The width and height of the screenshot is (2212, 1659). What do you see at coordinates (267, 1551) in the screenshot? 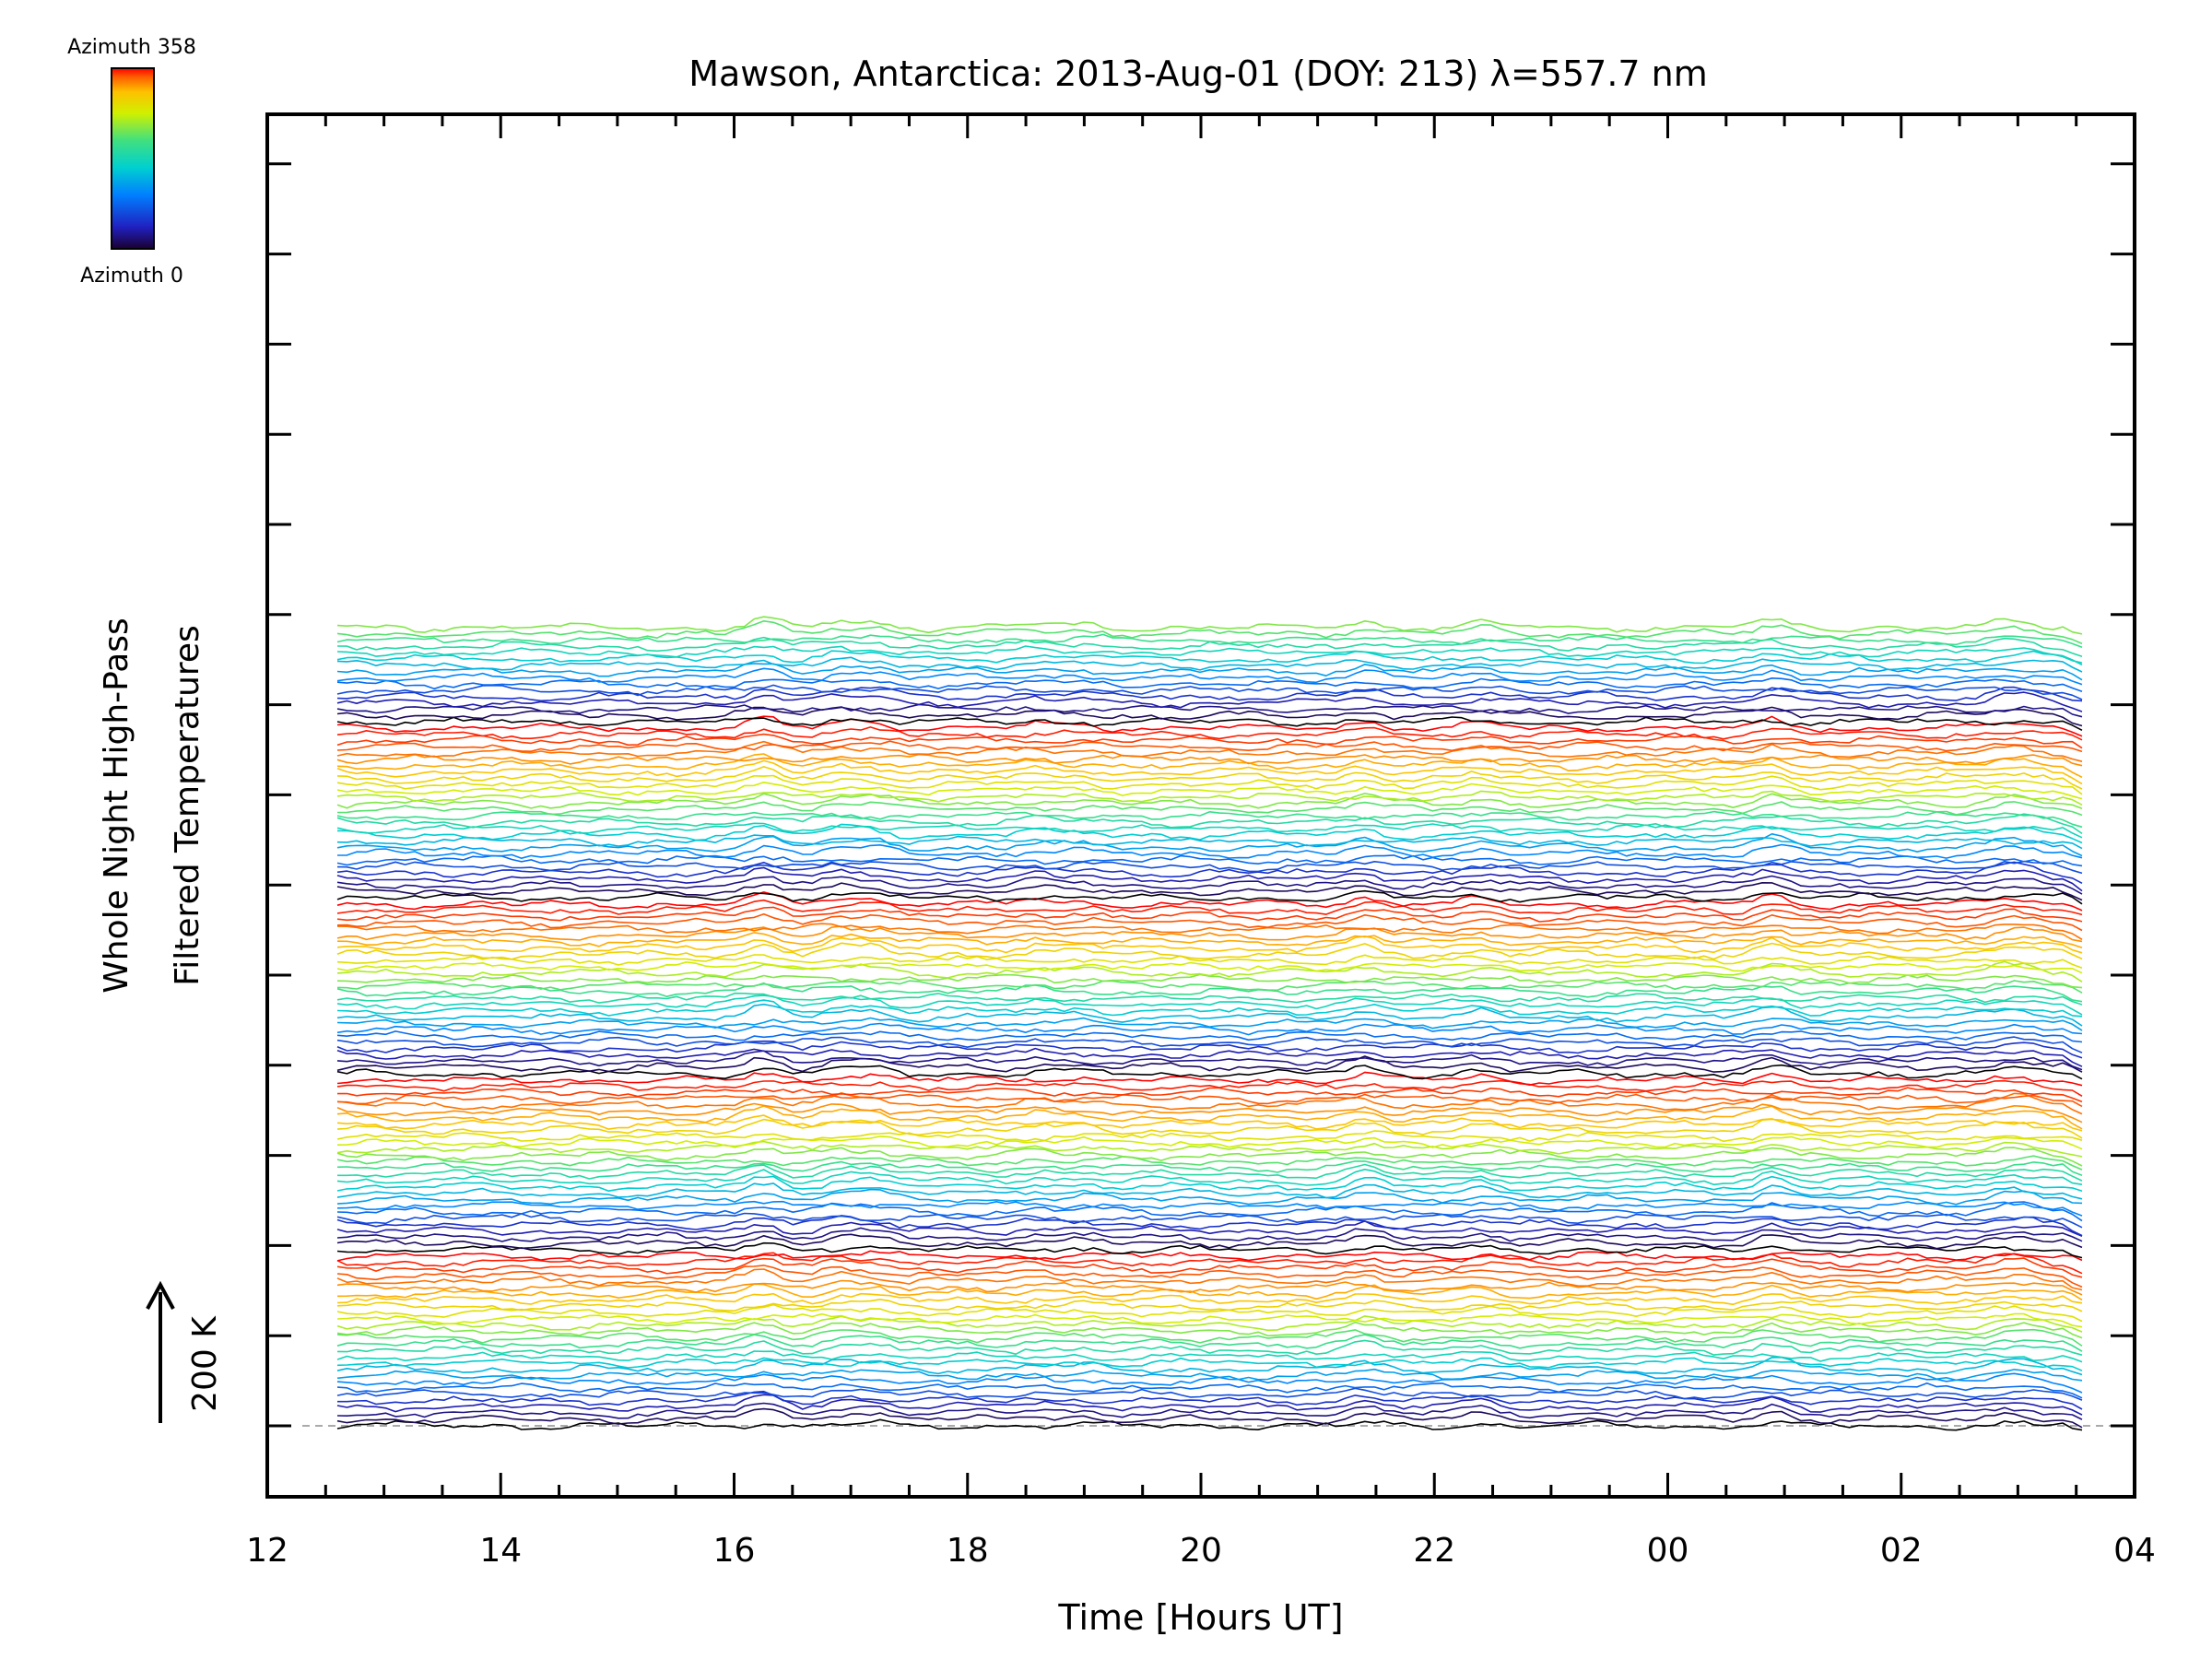
I see `x-tick-label: 12` at bounding box center [267, 1551].